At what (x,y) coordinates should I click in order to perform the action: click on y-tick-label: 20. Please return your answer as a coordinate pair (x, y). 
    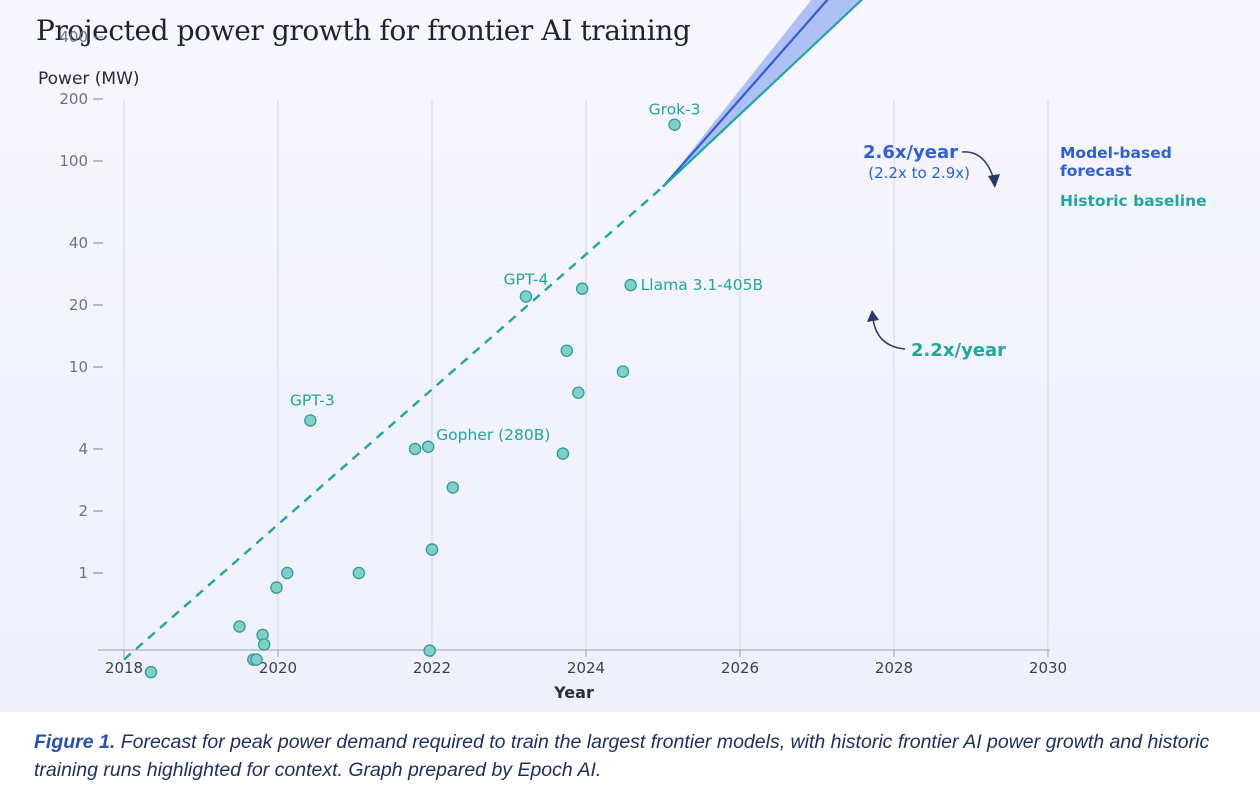
    Looking at the image, I should click on (78, 305).